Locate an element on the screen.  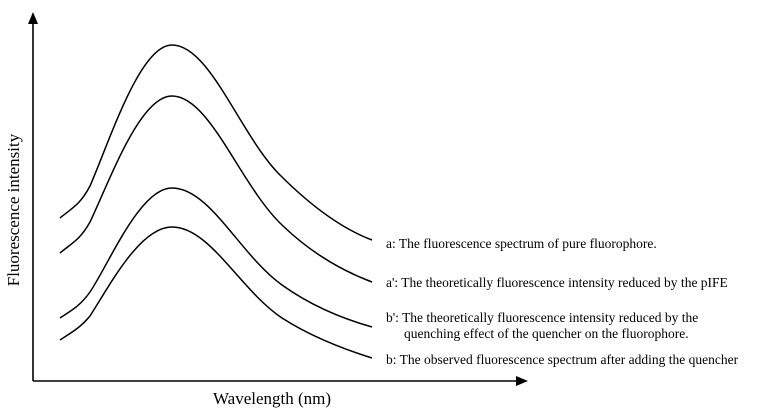
curve-b-prime is located at coordinates (216, 257).